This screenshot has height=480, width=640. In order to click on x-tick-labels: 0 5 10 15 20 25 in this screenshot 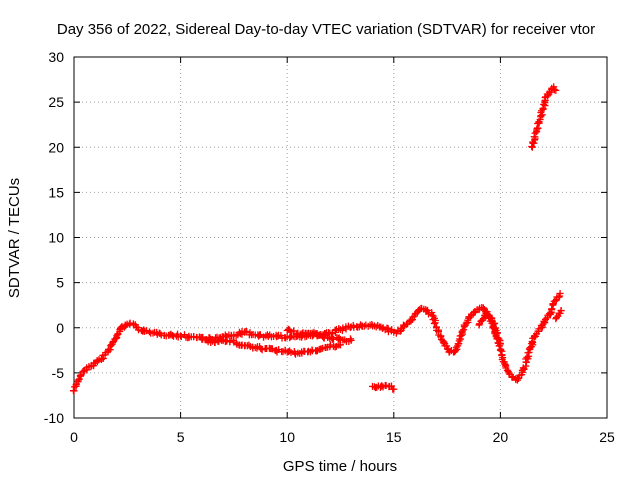, I will do `click(342, 437)`.